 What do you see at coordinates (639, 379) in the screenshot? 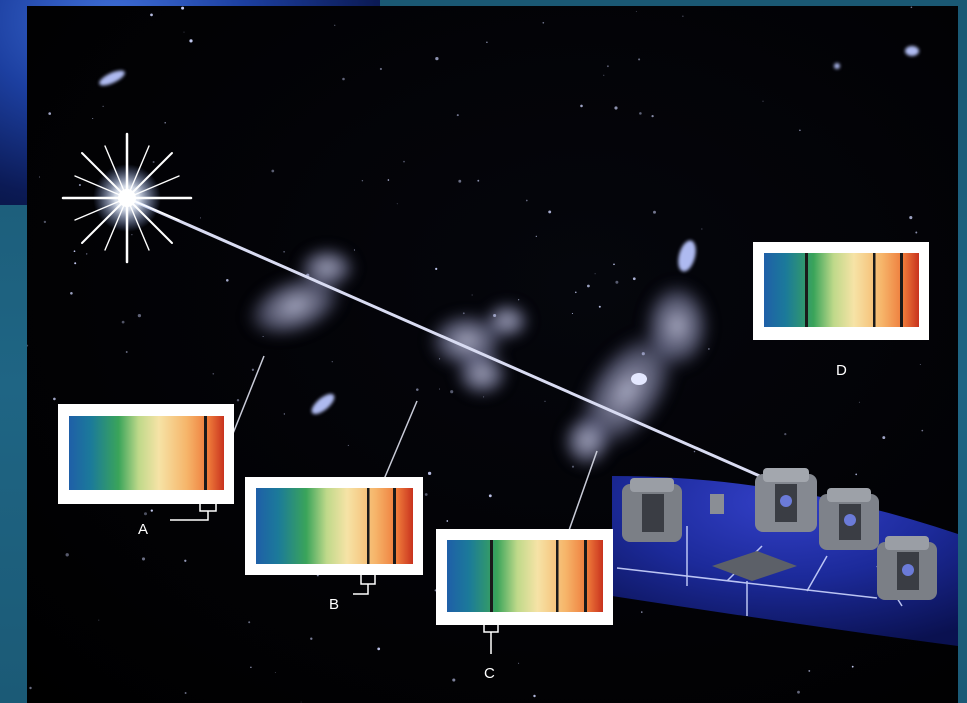
I see `galaxy-icon` at bounding box center [639, 379].